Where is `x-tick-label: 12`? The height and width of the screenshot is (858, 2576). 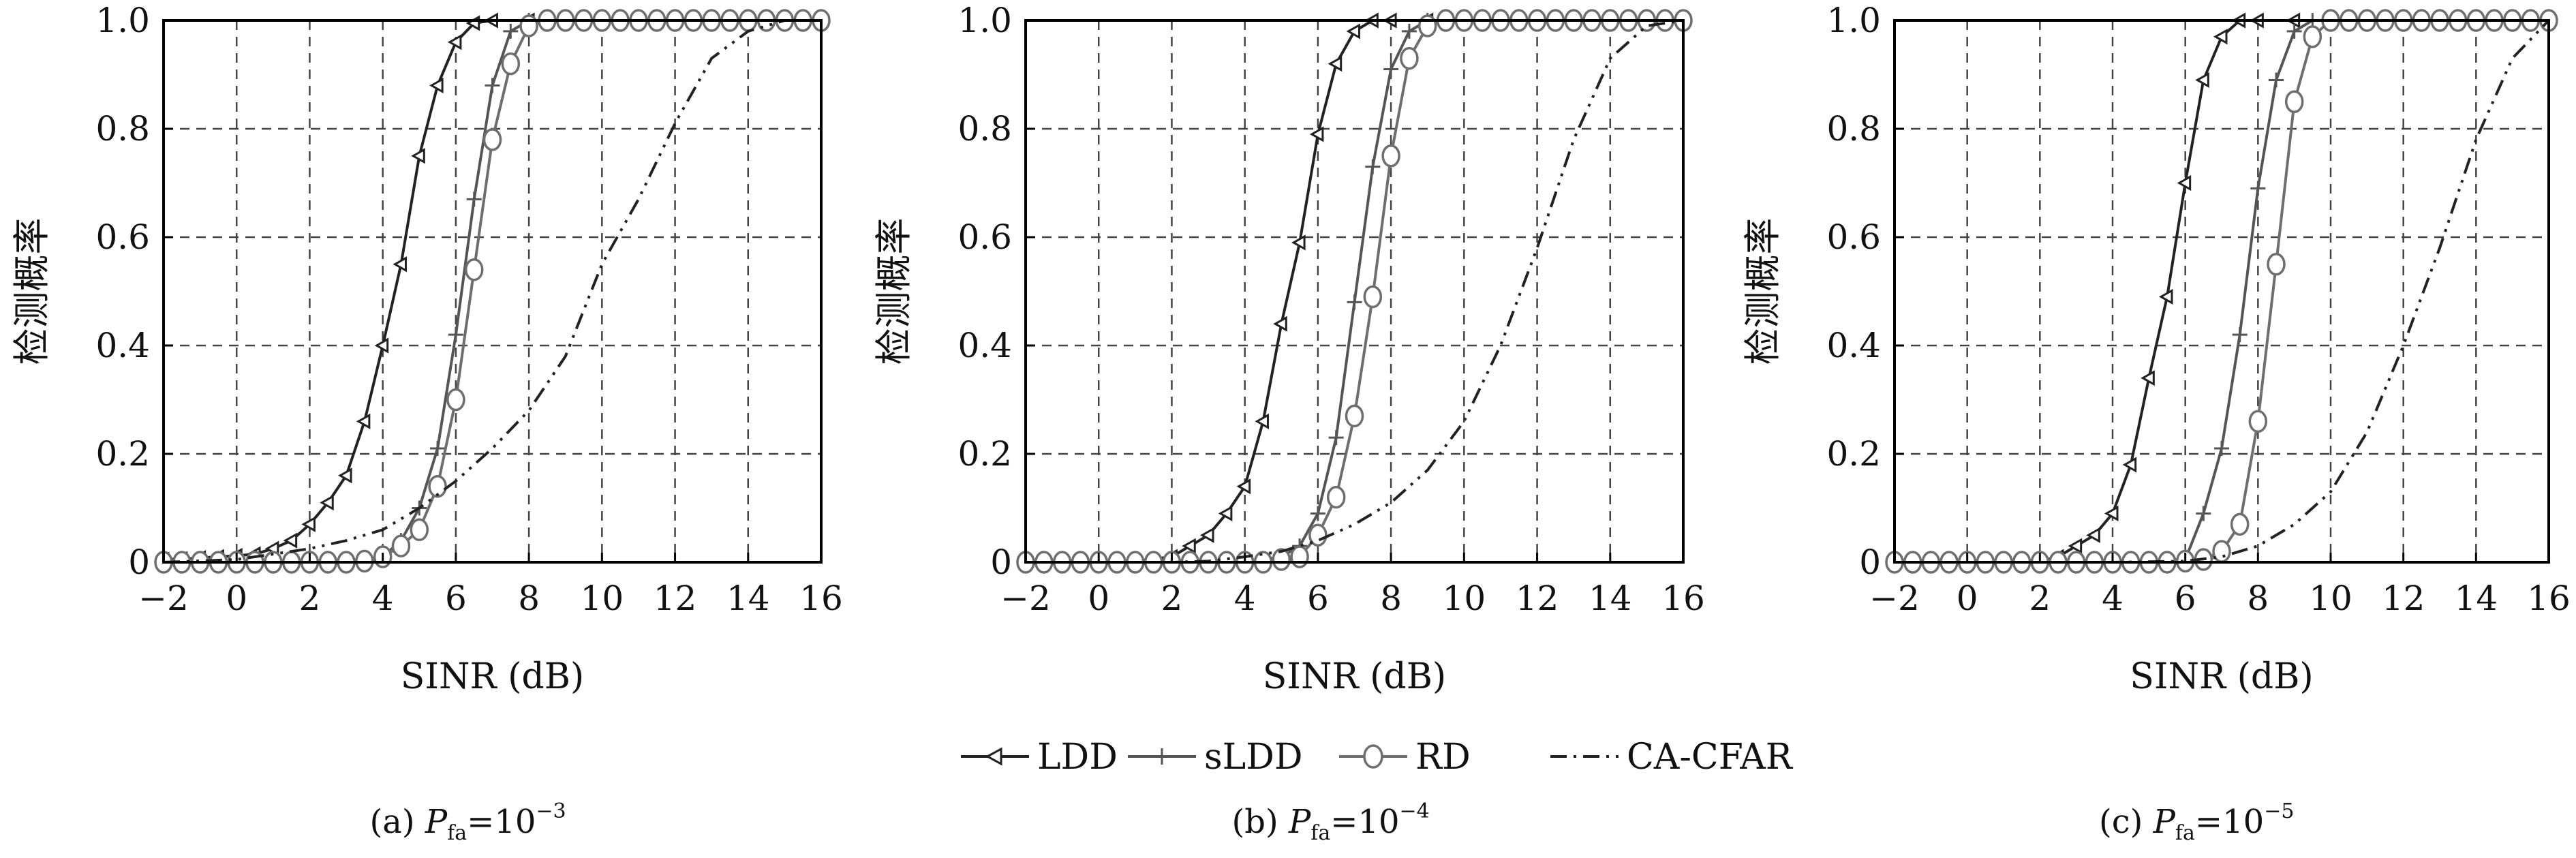
x-tick-label: 12 is located at coordinates (2403, 598).